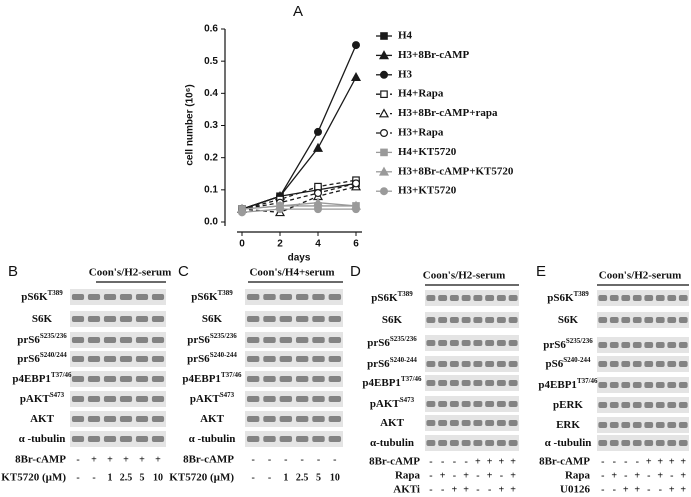 The height and width of the screenshot is (497, 691). I want to click on row-label-text: AKT, so click(392, 423).